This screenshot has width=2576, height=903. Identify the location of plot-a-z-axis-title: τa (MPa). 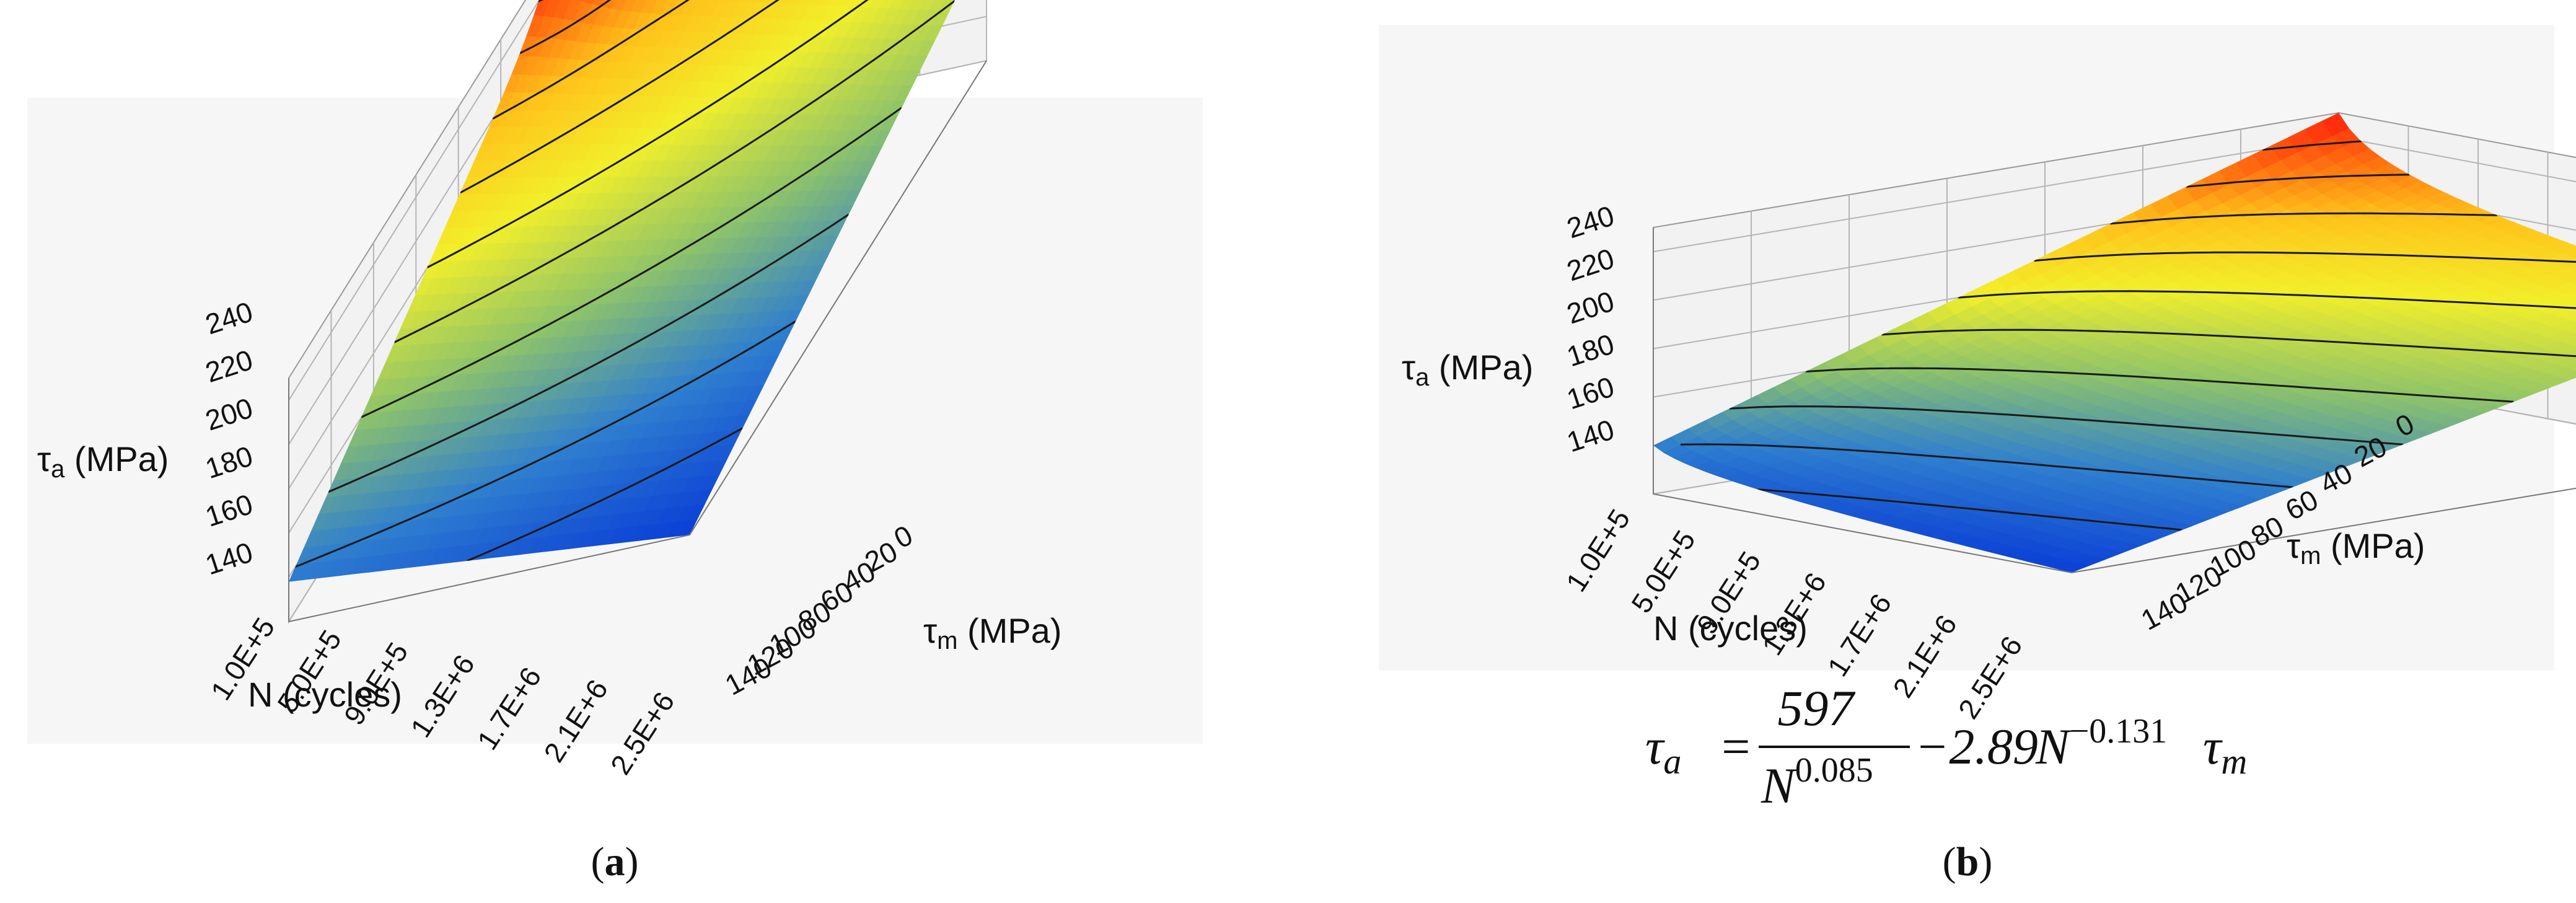
(103, 461).